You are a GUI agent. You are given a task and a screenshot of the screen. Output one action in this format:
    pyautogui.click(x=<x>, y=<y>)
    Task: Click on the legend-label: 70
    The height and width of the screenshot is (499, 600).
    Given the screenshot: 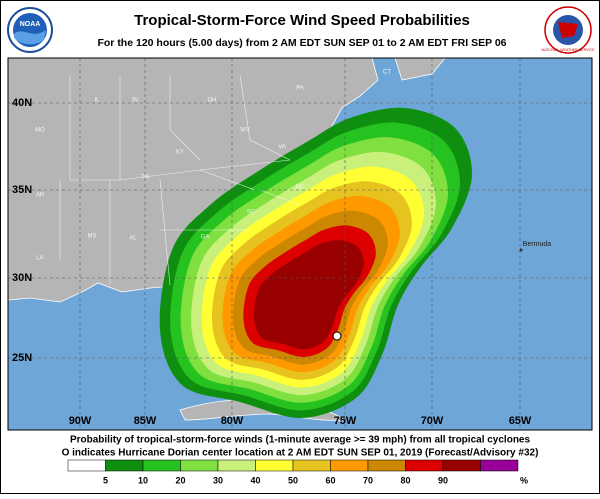 What is the action you would take?
    pyautogui.click(x=368, y=480)
    